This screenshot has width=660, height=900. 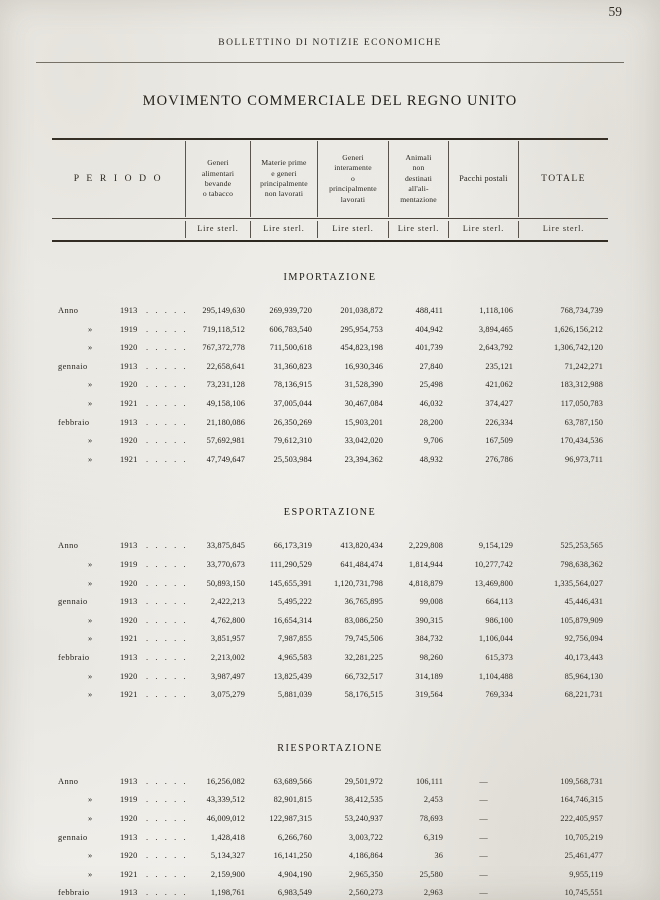 What do you see at coordinates (292, 781) in the screenshot?
I see `table-cell: 63,689,566` at bounding box center [292, 781].